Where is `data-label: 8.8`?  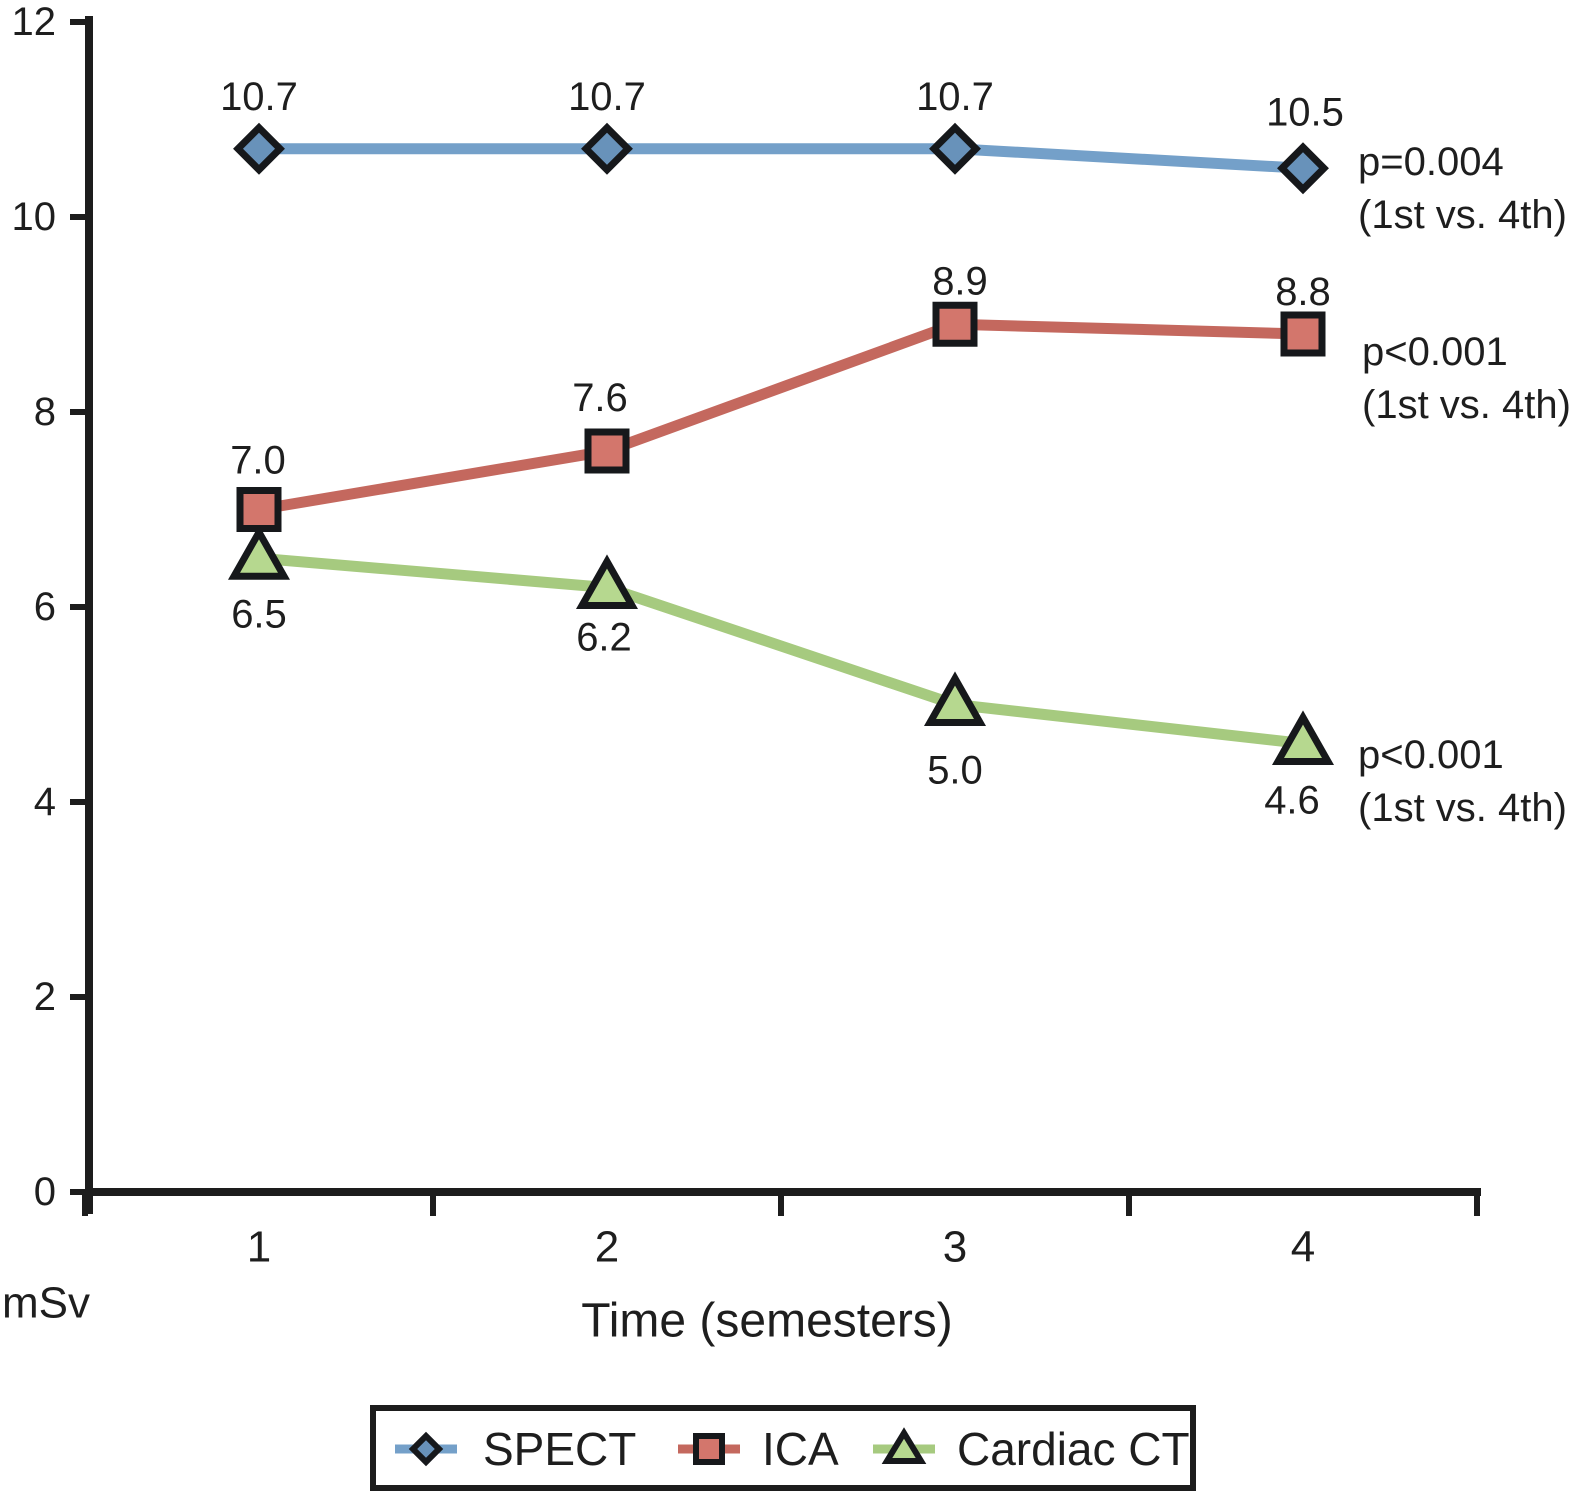 data-label: 8.8 is located at coordinates (1303, 292).